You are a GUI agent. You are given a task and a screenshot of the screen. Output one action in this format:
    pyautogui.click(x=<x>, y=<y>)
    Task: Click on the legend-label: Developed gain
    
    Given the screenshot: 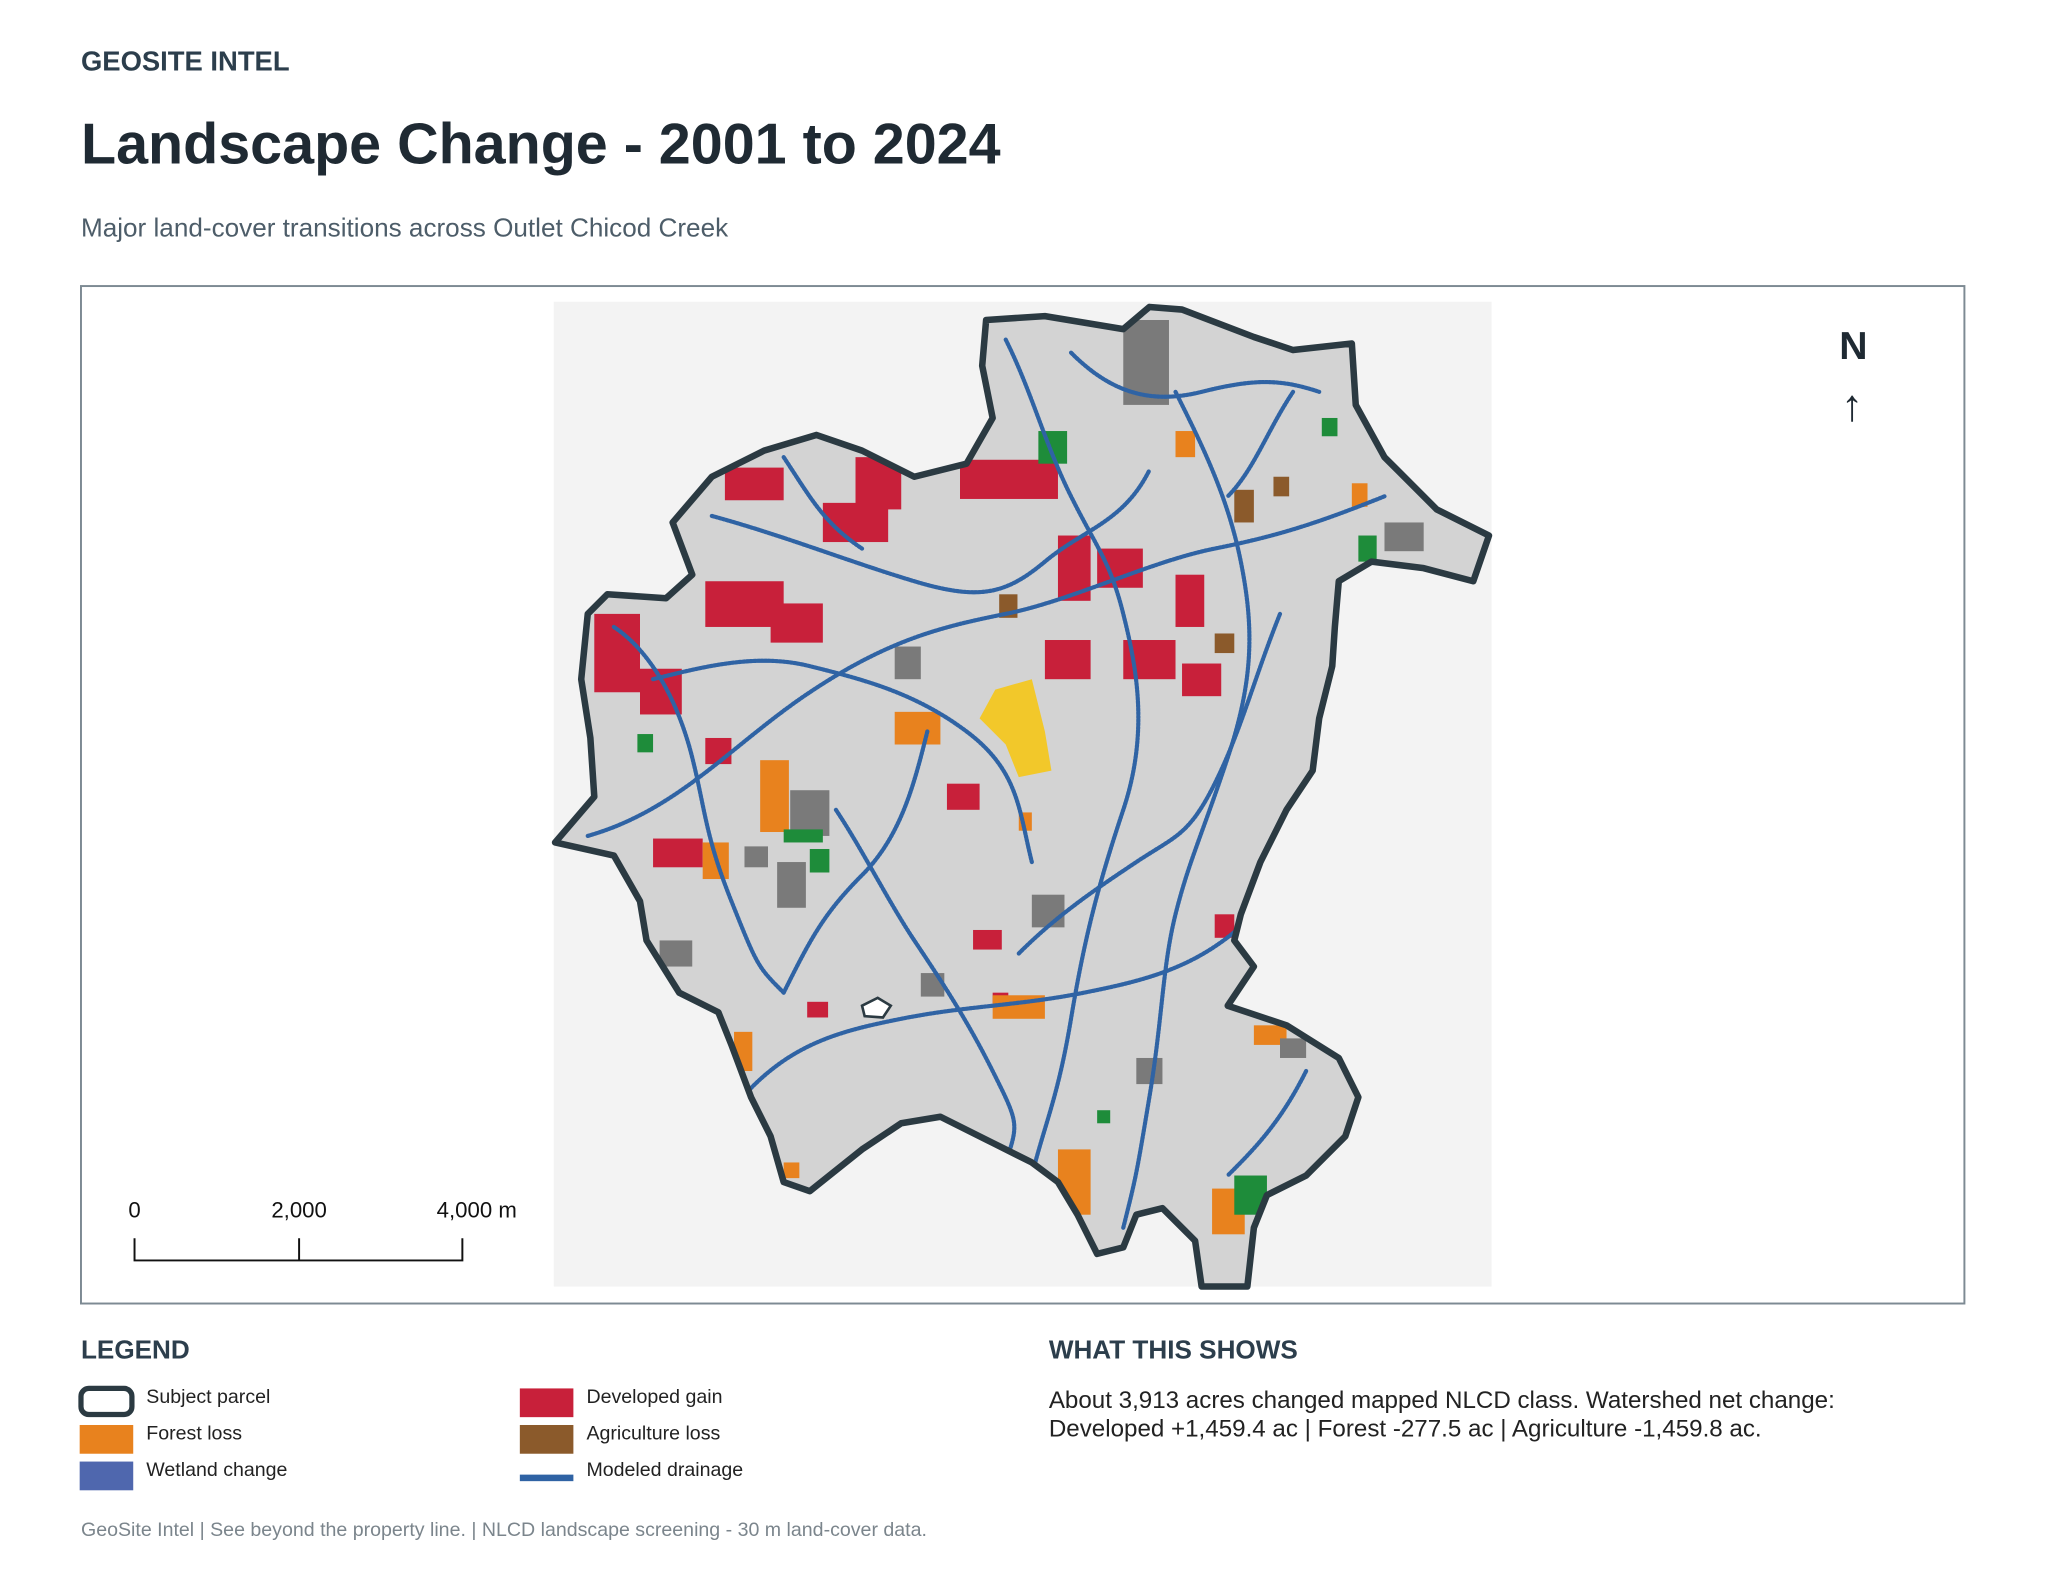 What is the action you would take?
    pyautogui.click(x=654, y=1397)
    